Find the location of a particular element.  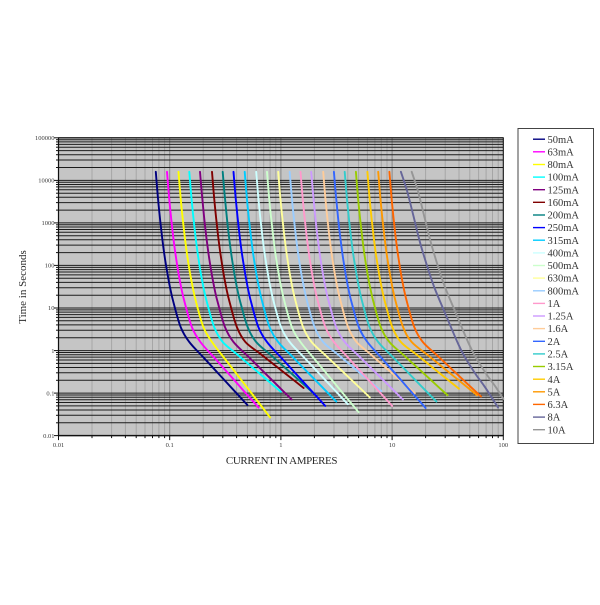

svg-text: 1.25A is located at coordinates (561, 317).